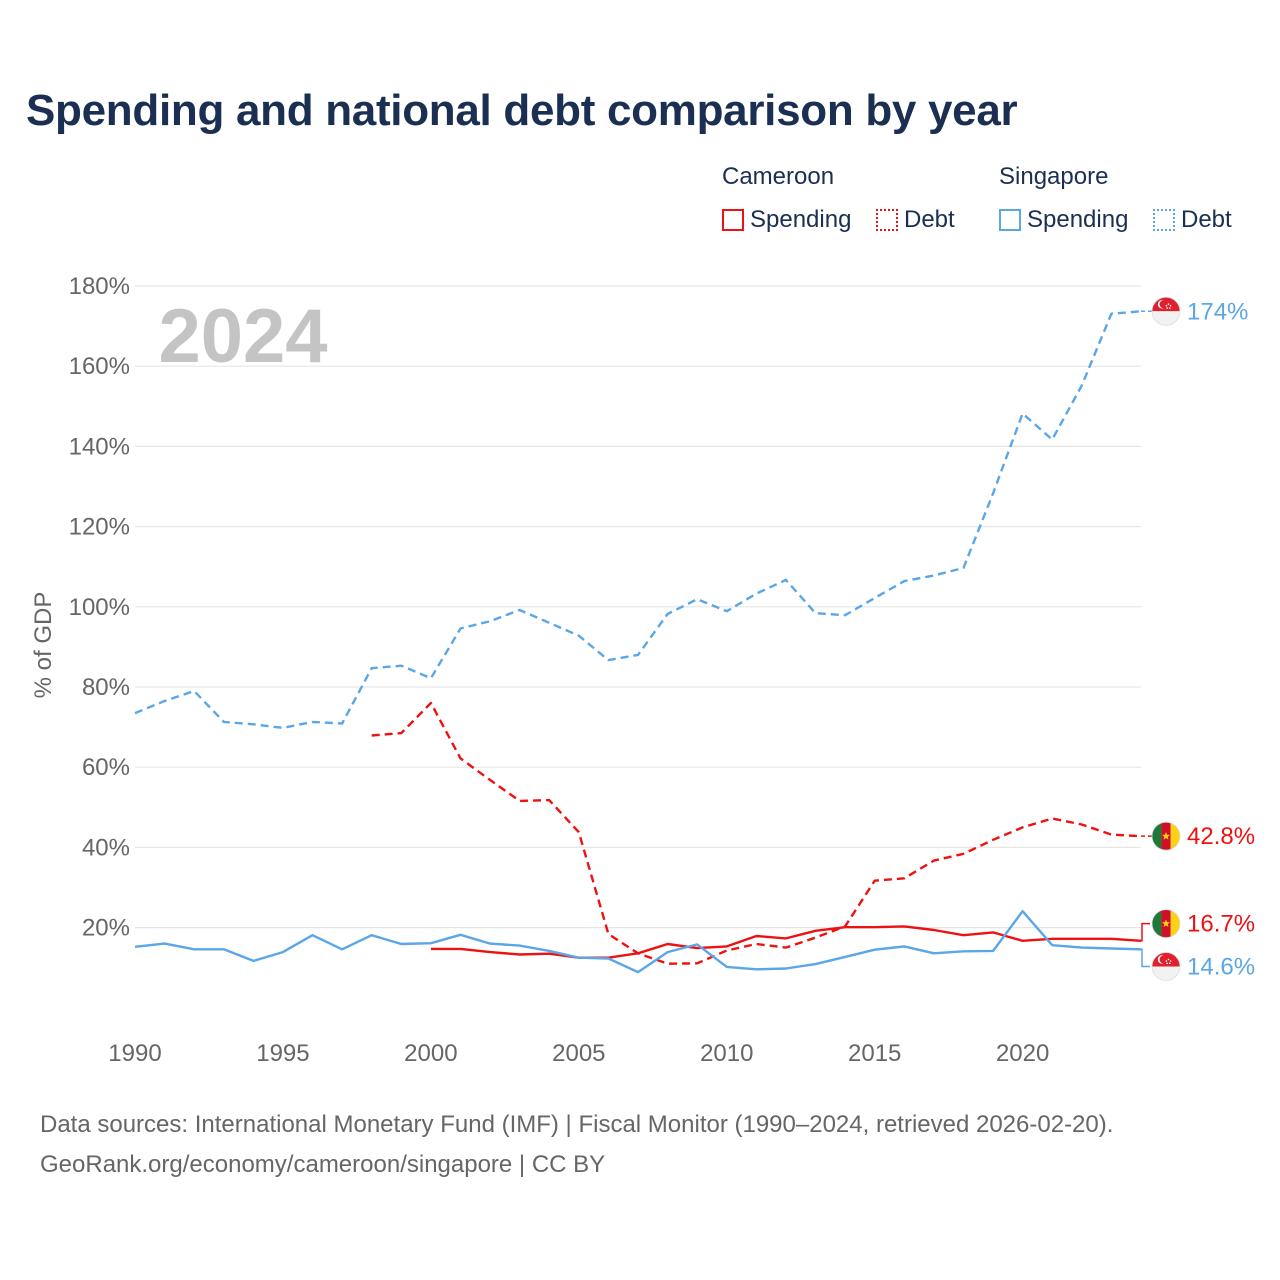  I want to click on end-labels: 174% 42.8% 16.7% 14.6%, so click(1198, 638).